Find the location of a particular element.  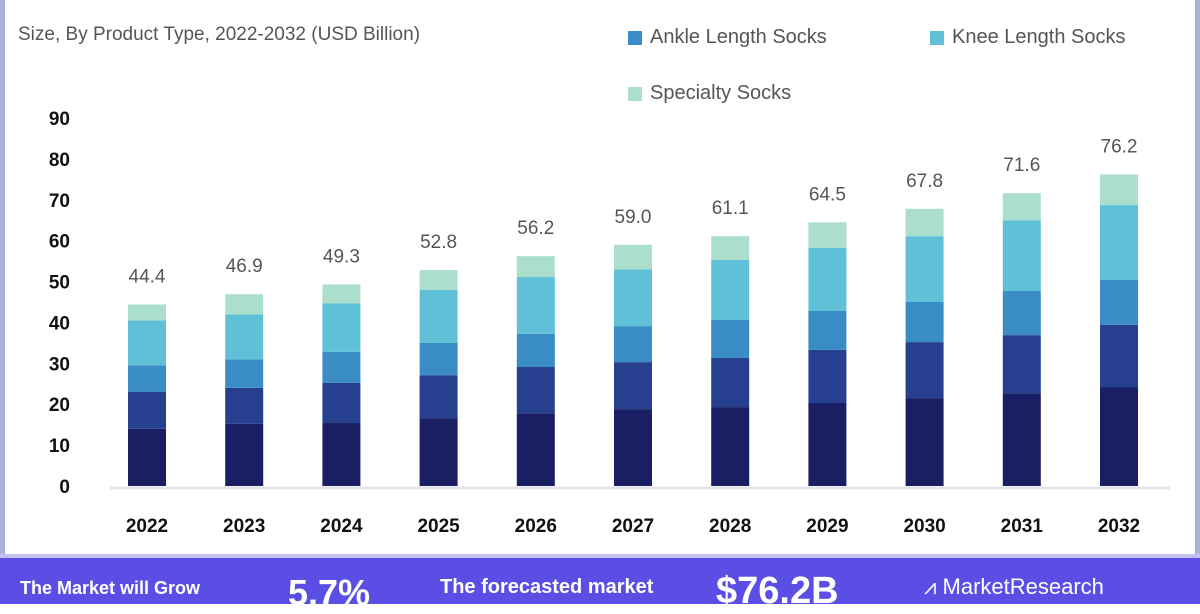

legend-label: Specialty Socks is located at coordinates (721, 93).